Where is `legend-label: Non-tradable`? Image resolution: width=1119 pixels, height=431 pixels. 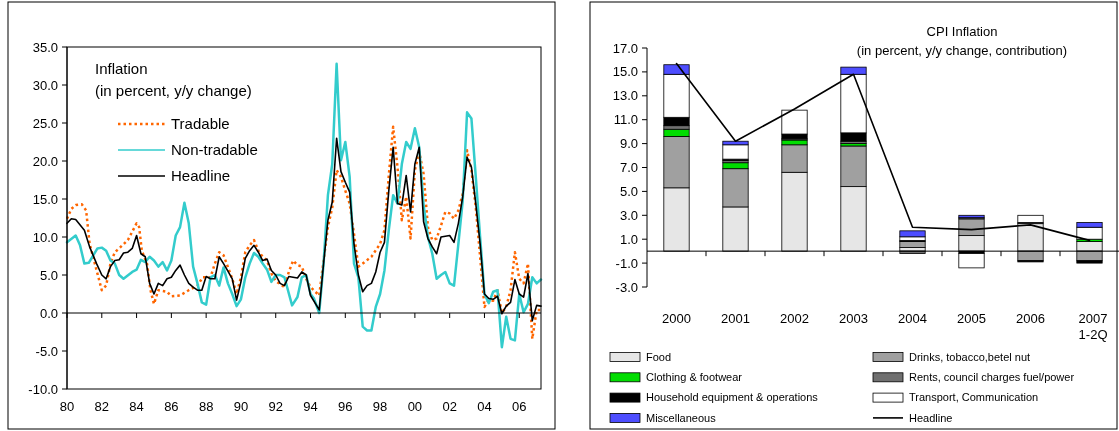 legend-label: Non-tradable is located at coordinates (214, 150).